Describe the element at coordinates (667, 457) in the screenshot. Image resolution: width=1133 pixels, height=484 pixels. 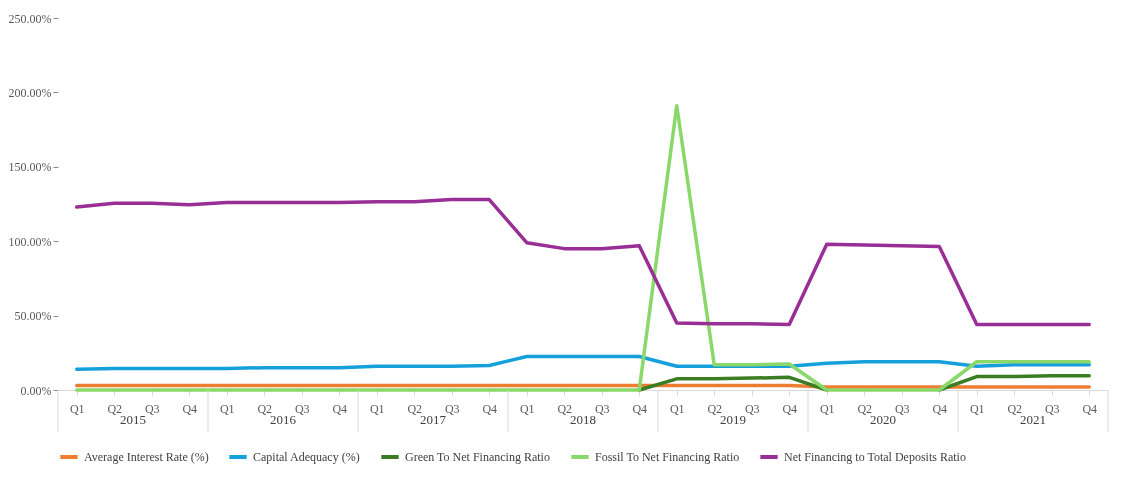
I see `legend-label: Fossil To Net Financing Ratio` at that location.